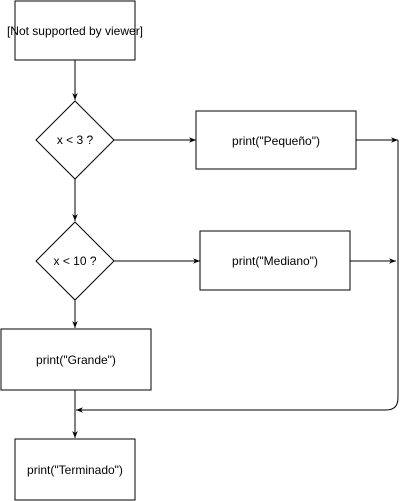 This screenshot has width=404, height=501. I want to click on node-print-medium: print("Mediano"), so click(275, 260).